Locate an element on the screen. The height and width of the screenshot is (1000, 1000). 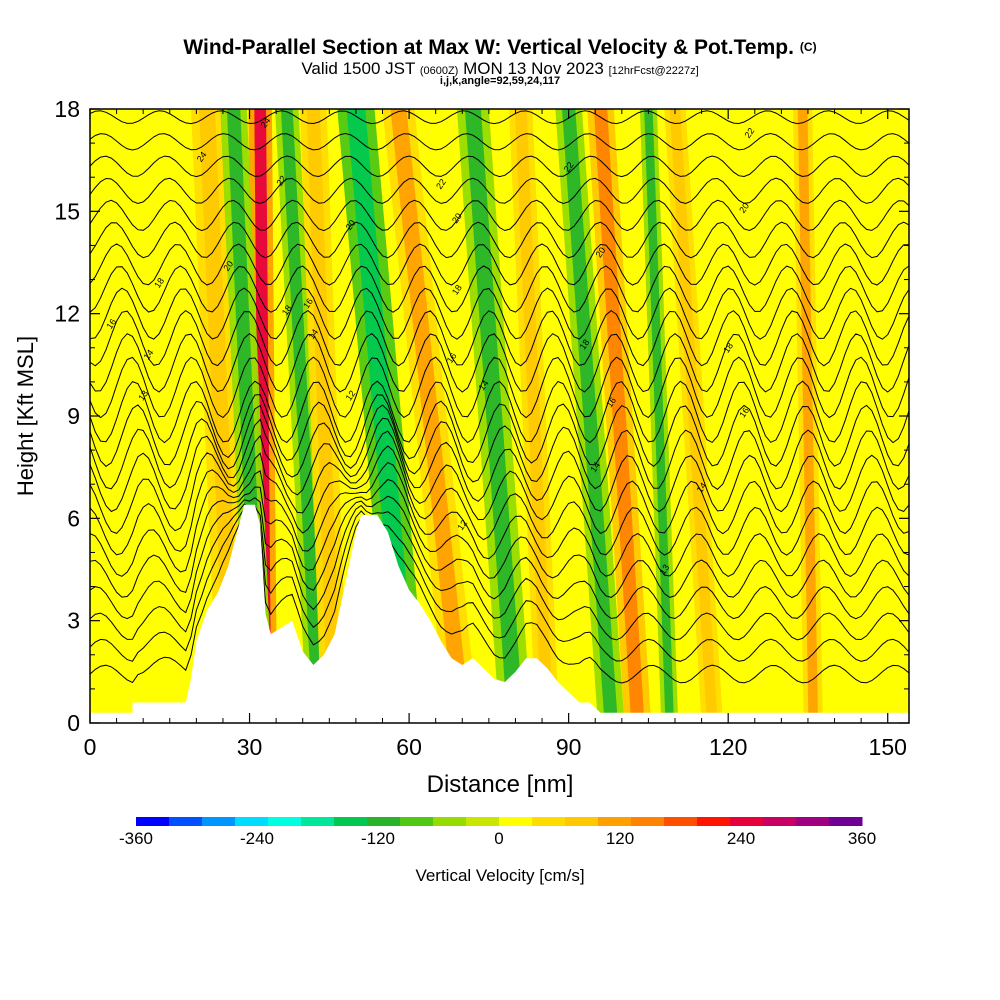
isentrope-label-26: 13 is located at coordinates (143, 396).